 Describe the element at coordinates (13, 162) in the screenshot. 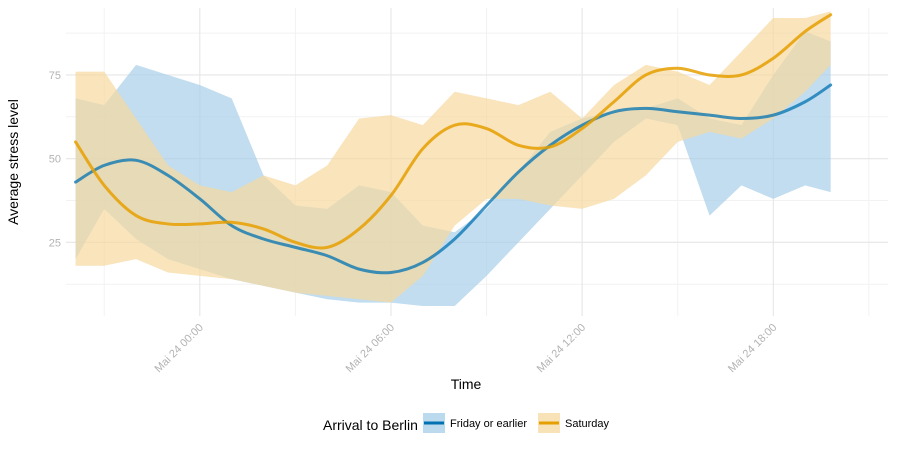

I see `y-axis-title: Average stress level` at that location.